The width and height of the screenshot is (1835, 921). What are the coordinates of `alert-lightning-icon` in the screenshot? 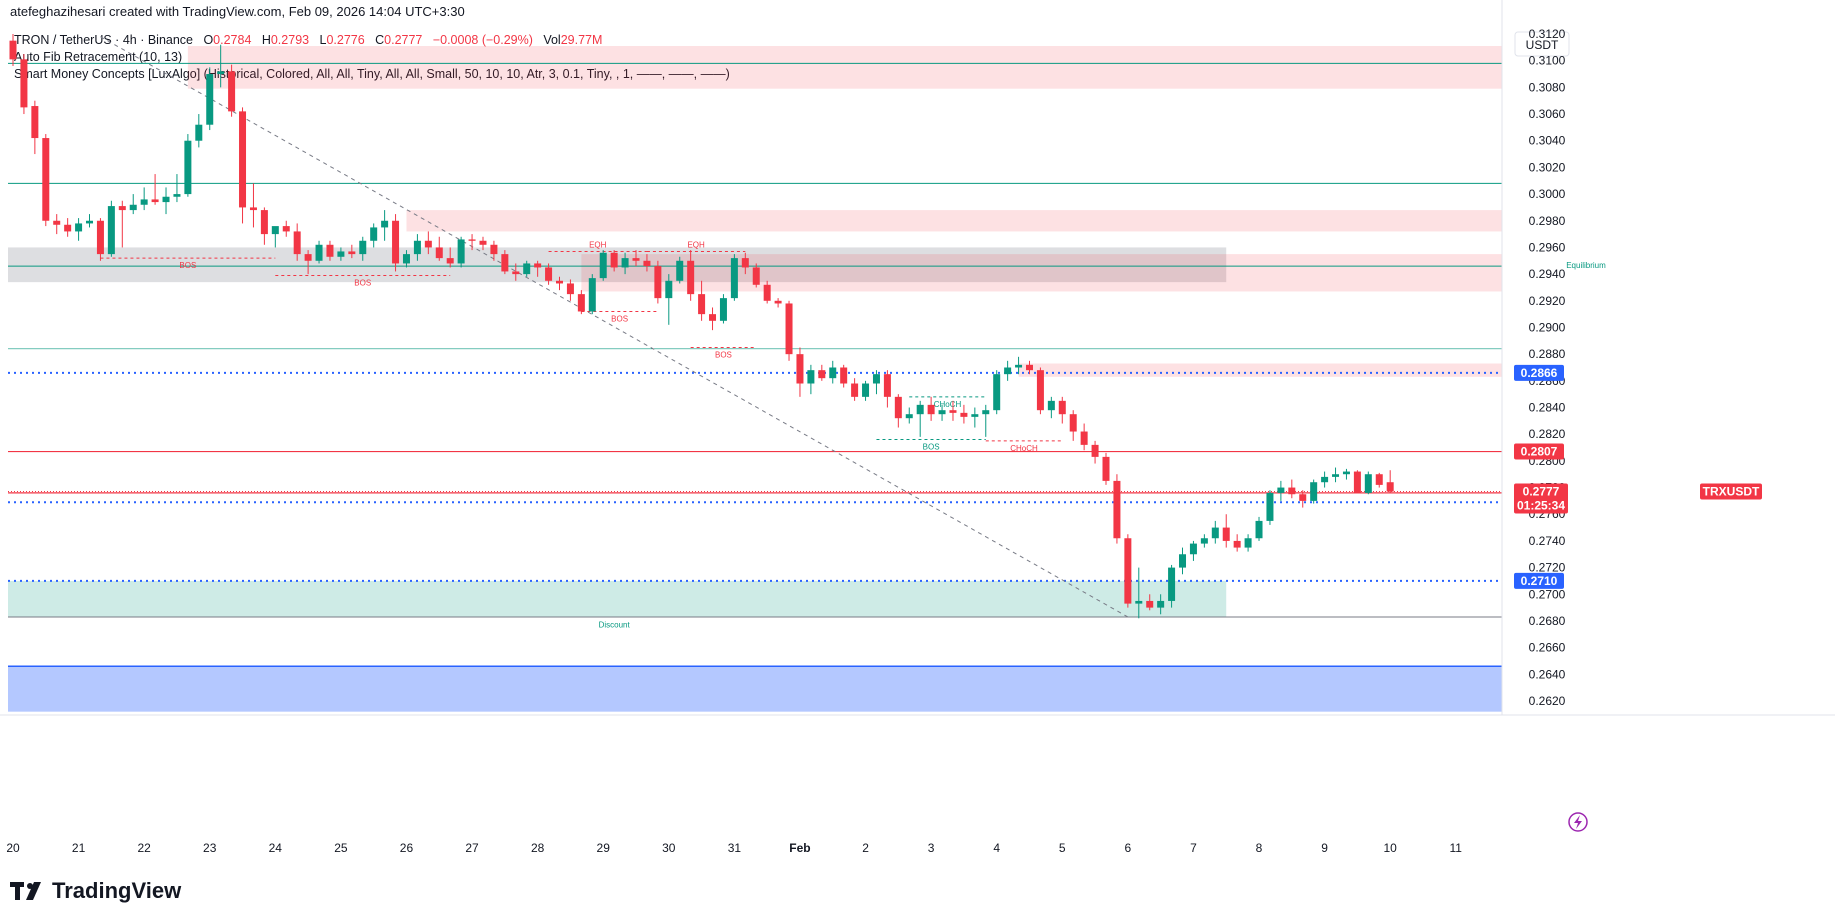 It's located at (1578, 822).